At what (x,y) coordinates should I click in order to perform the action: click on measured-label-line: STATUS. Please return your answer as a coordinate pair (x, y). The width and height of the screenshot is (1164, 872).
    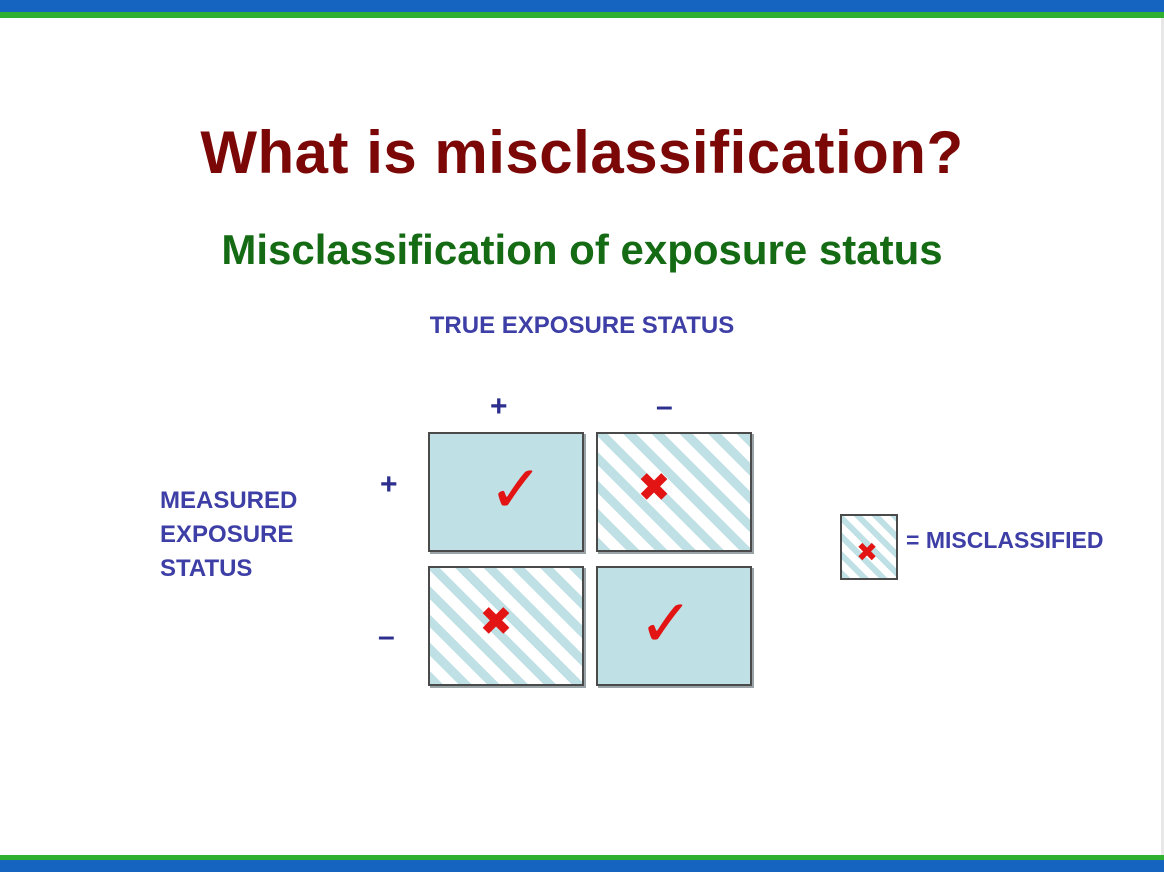
    Looking at the image, I should click on (206, 568).